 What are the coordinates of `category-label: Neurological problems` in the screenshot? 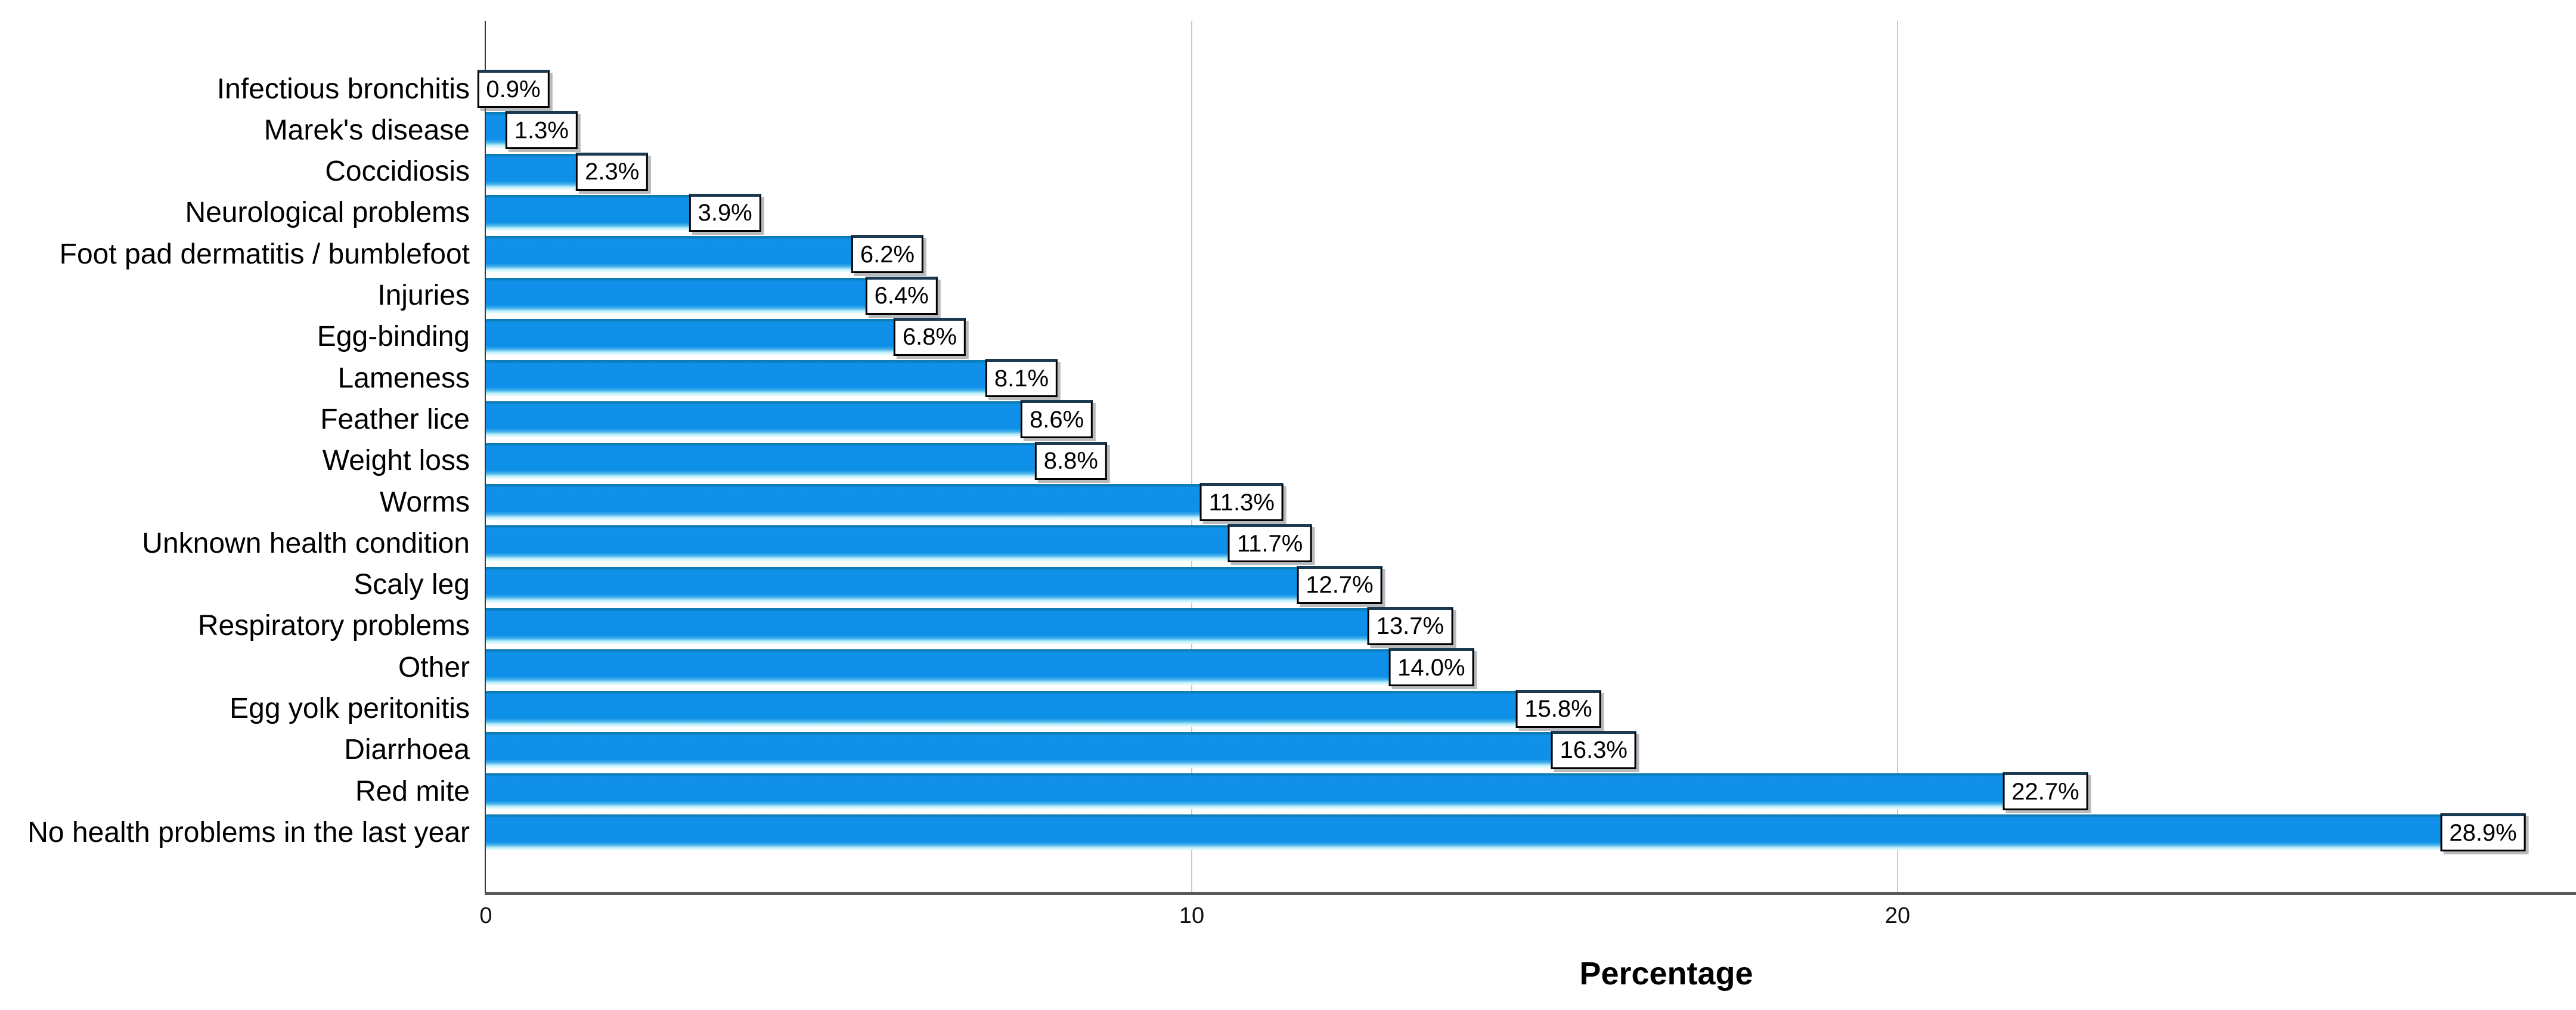 It's located at (327, 213).